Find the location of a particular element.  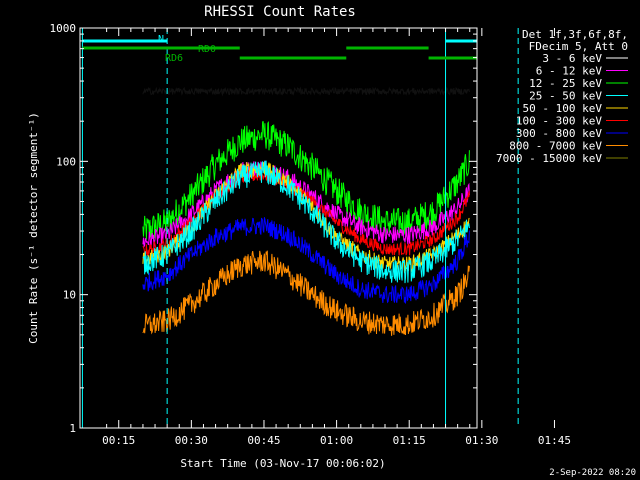

y-tick-label: 1000 is located at coordinates (63, 28).